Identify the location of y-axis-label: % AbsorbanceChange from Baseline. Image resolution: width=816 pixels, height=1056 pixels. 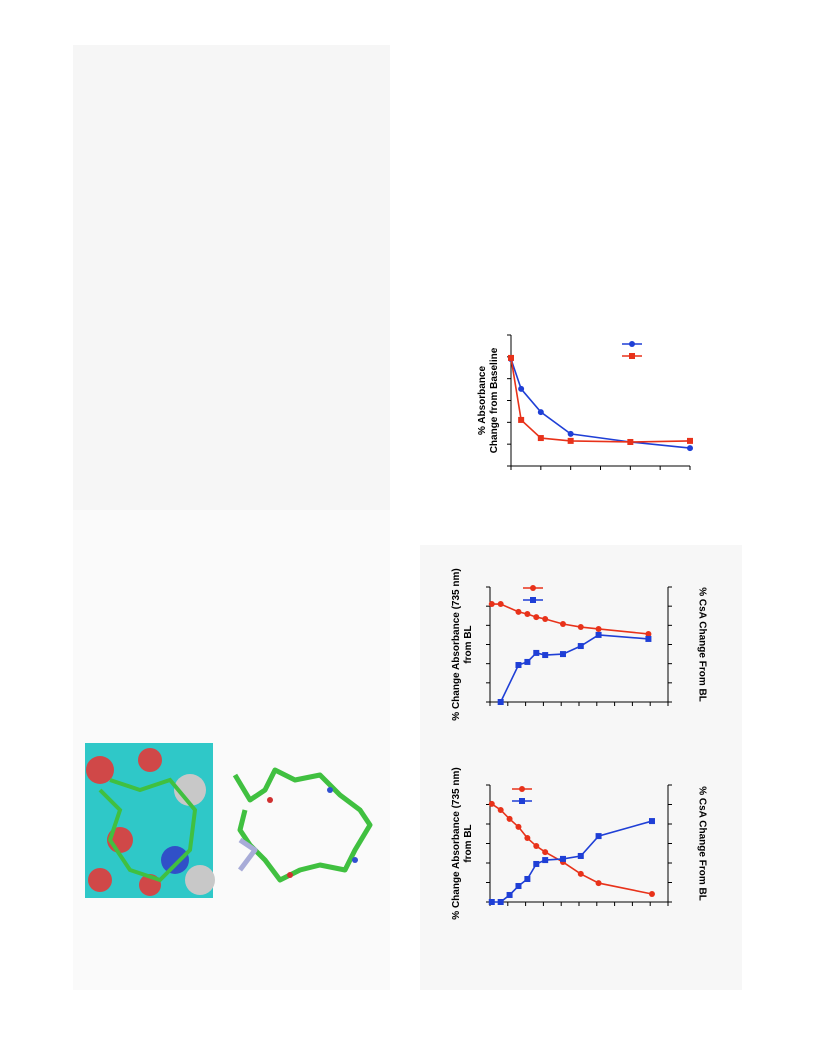
(488, 400).